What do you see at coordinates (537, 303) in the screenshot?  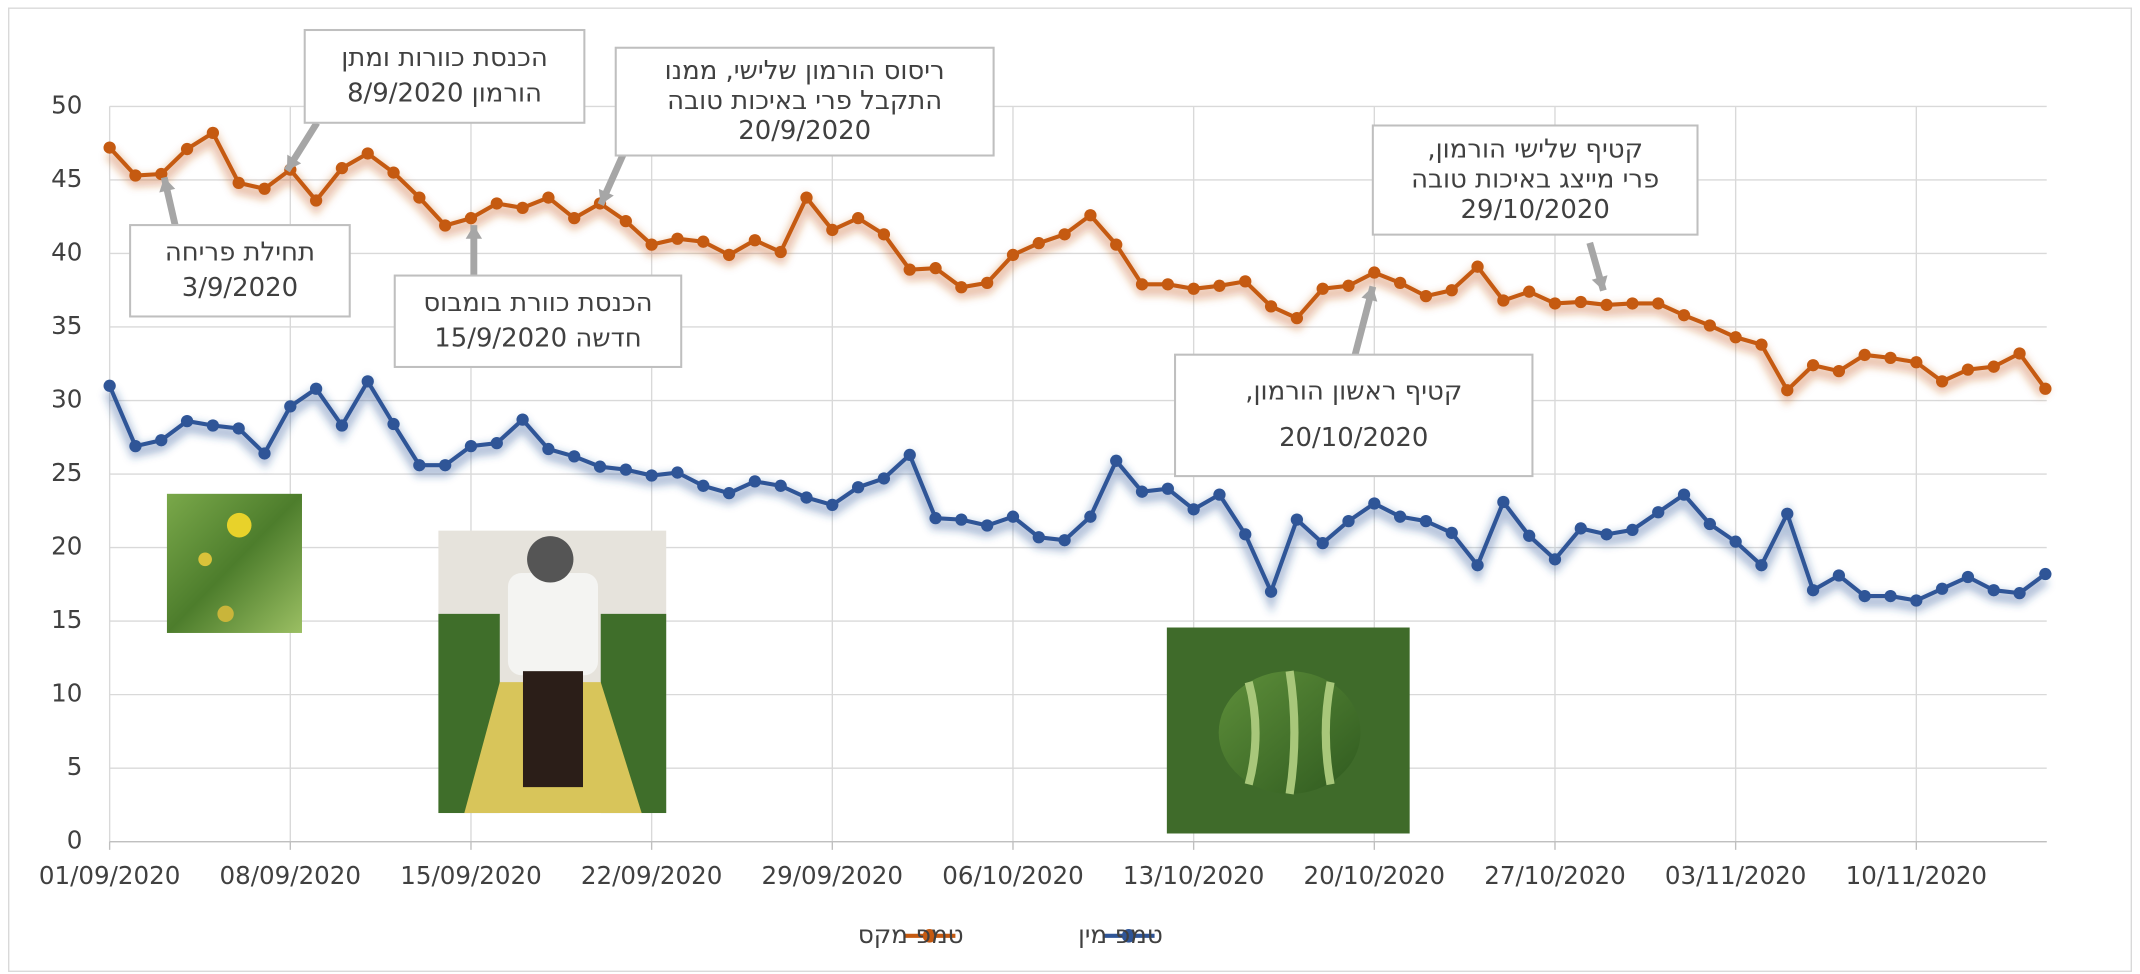 I see `annotation-text: הכנסת כוורת בומבוס` at bounding box center [537, 303].